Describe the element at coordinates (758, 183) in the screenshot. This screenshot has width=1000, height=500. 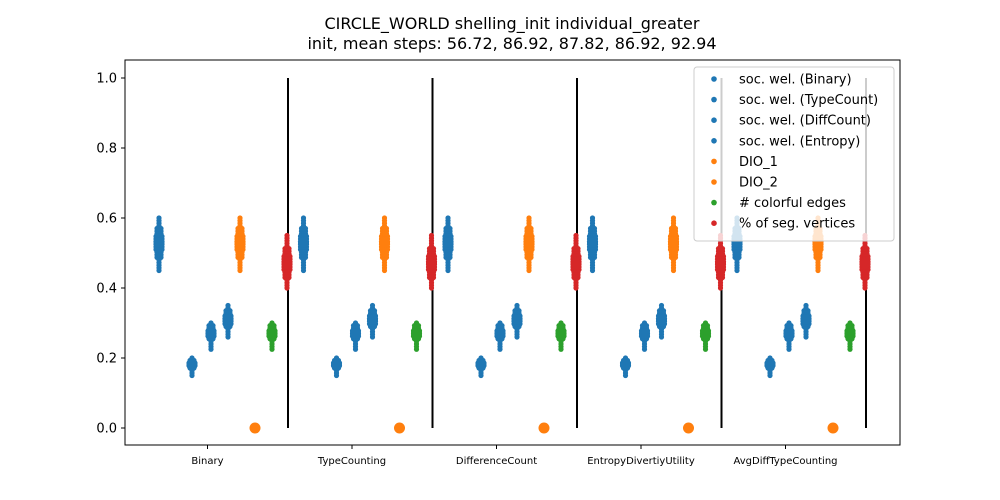
I see `legend-label: DIO_2` at that location.